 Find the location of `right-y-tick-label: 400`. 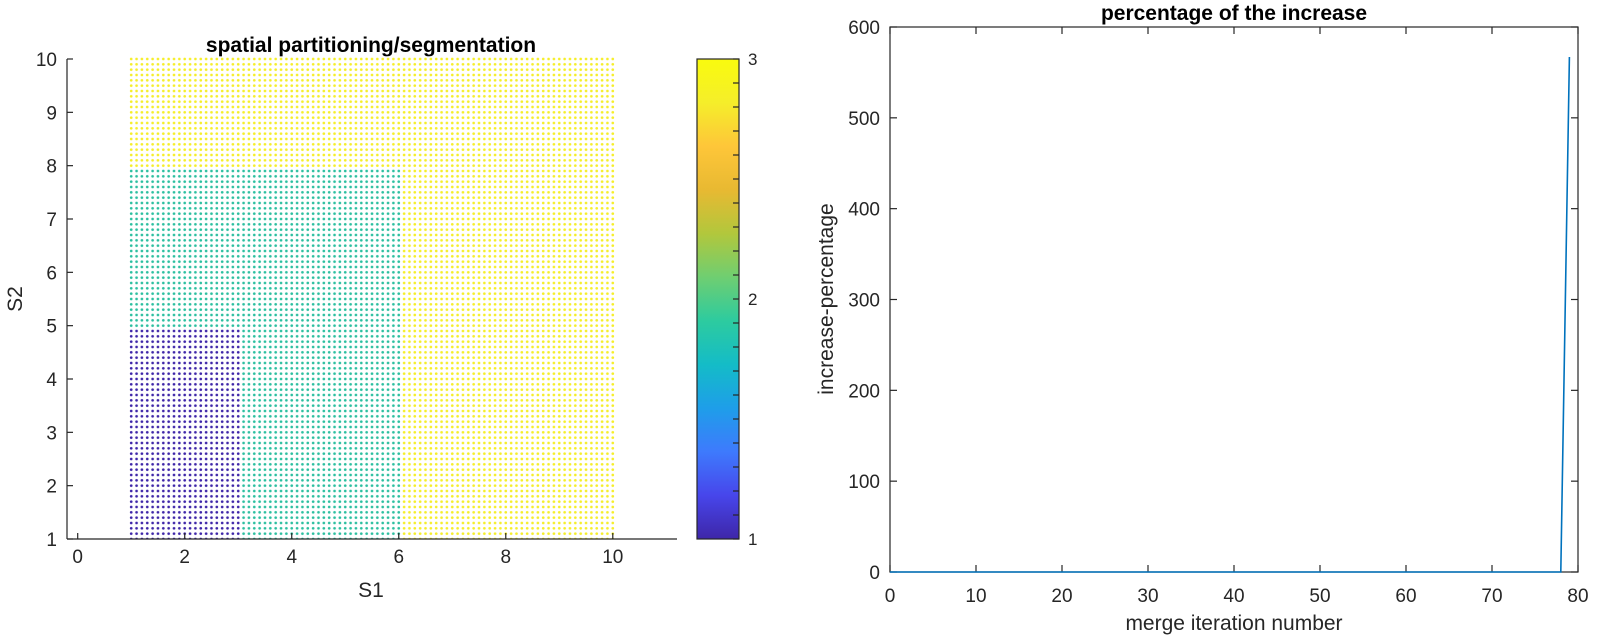

right-y-tick-label: 400 is located at coordinates (864, 210).